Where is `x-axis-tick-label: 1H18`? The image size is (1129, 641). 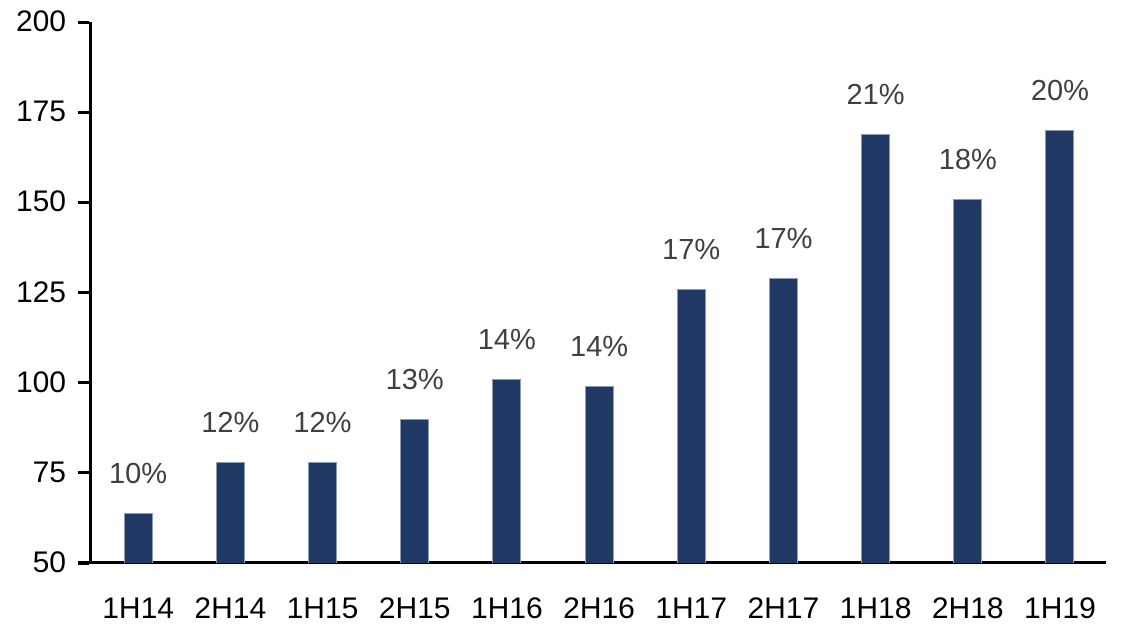 x-axis-tick-label: 1H18 is located at coordinates (875, 608).